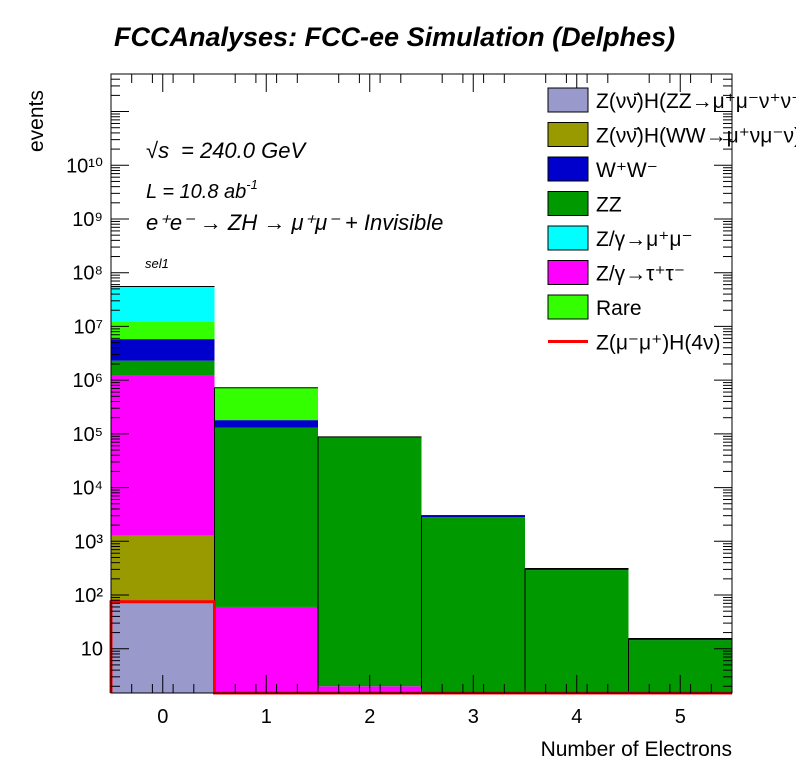 The width and height of the screenshot is (796, 772). Describe the element at coordinates (87, 489) in the screenshot. I see `y-tick-label: 10⁴` at that location.